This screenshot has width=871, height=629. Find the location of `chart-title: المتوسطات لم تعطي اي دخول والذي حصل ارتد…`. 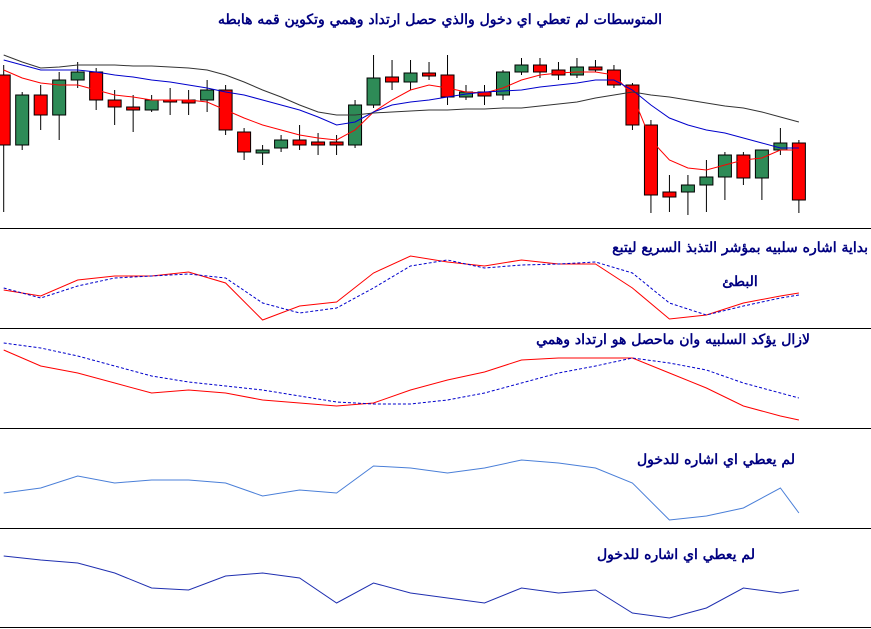

chart-title: المتوسطات لم تعطي اي دخول والذي حصل ارتد… is located at coordinates (440, 20).